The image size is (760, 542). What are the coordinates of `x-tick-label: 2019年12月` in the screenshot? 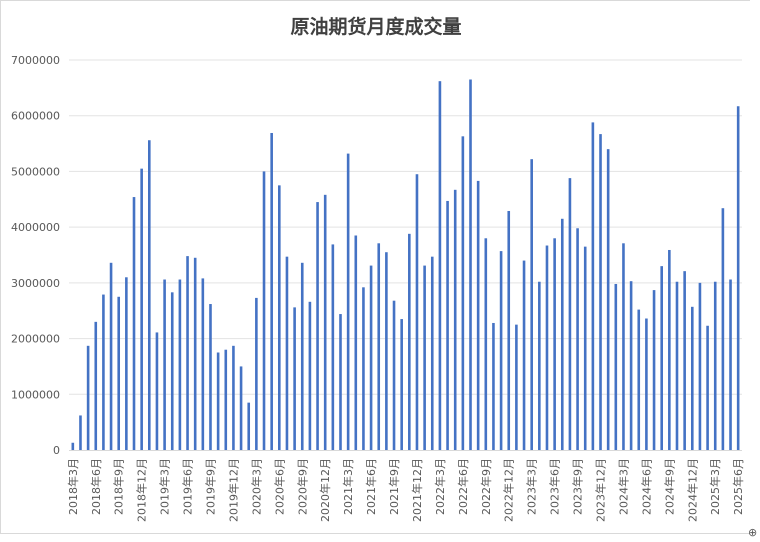 It's located at (233, 490).